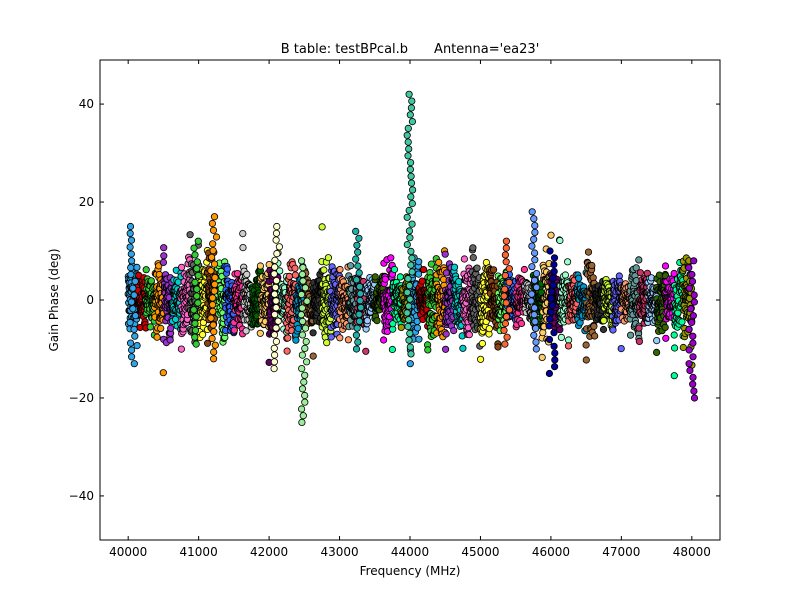 The image size is (800, 600). What do you see at coordinates (410, 571) in the screenshot?
I see `x-axis-label: Frequency (MHz)` at bounding box center [410, 571].